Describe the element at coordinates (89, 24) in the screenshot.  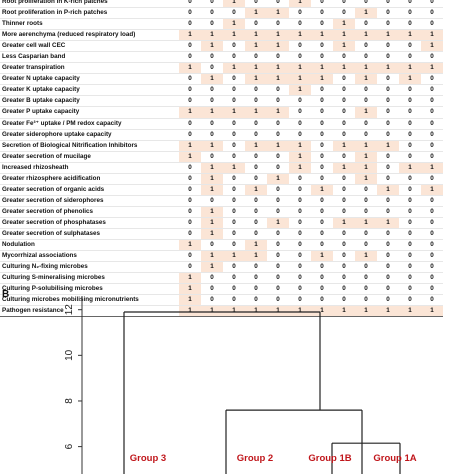
I see `trait-label: Thinner roots` at that location.